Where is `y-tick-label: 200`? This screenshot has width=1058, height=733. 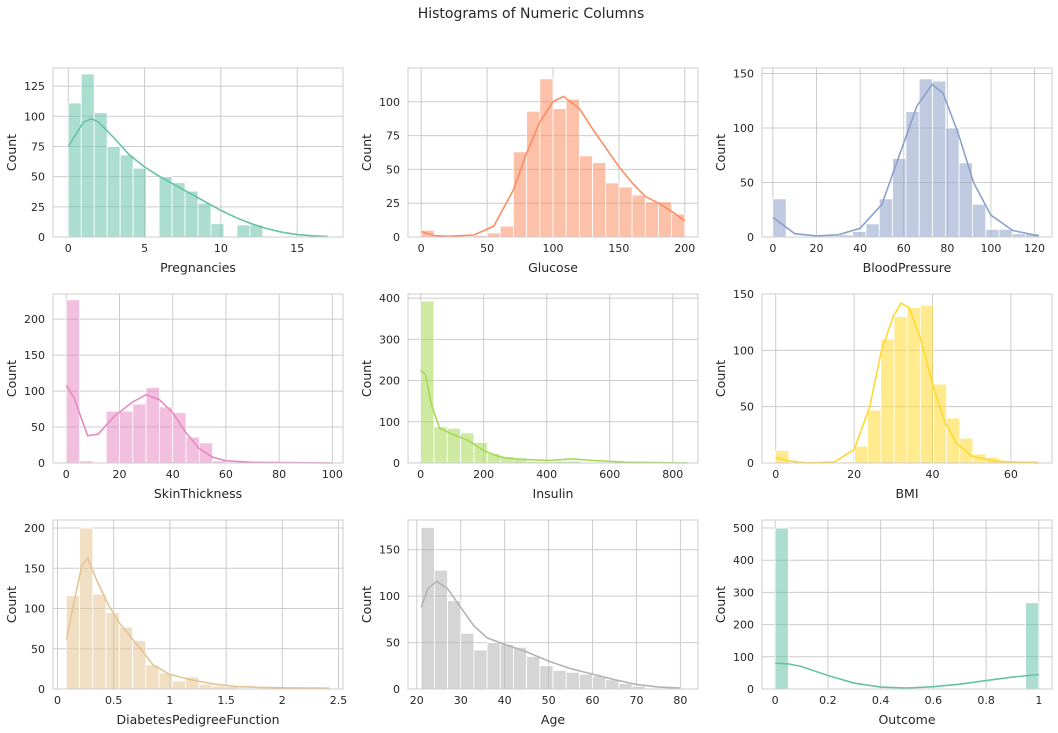 y-tick-label: 200 is located at coordinates (743, 625).